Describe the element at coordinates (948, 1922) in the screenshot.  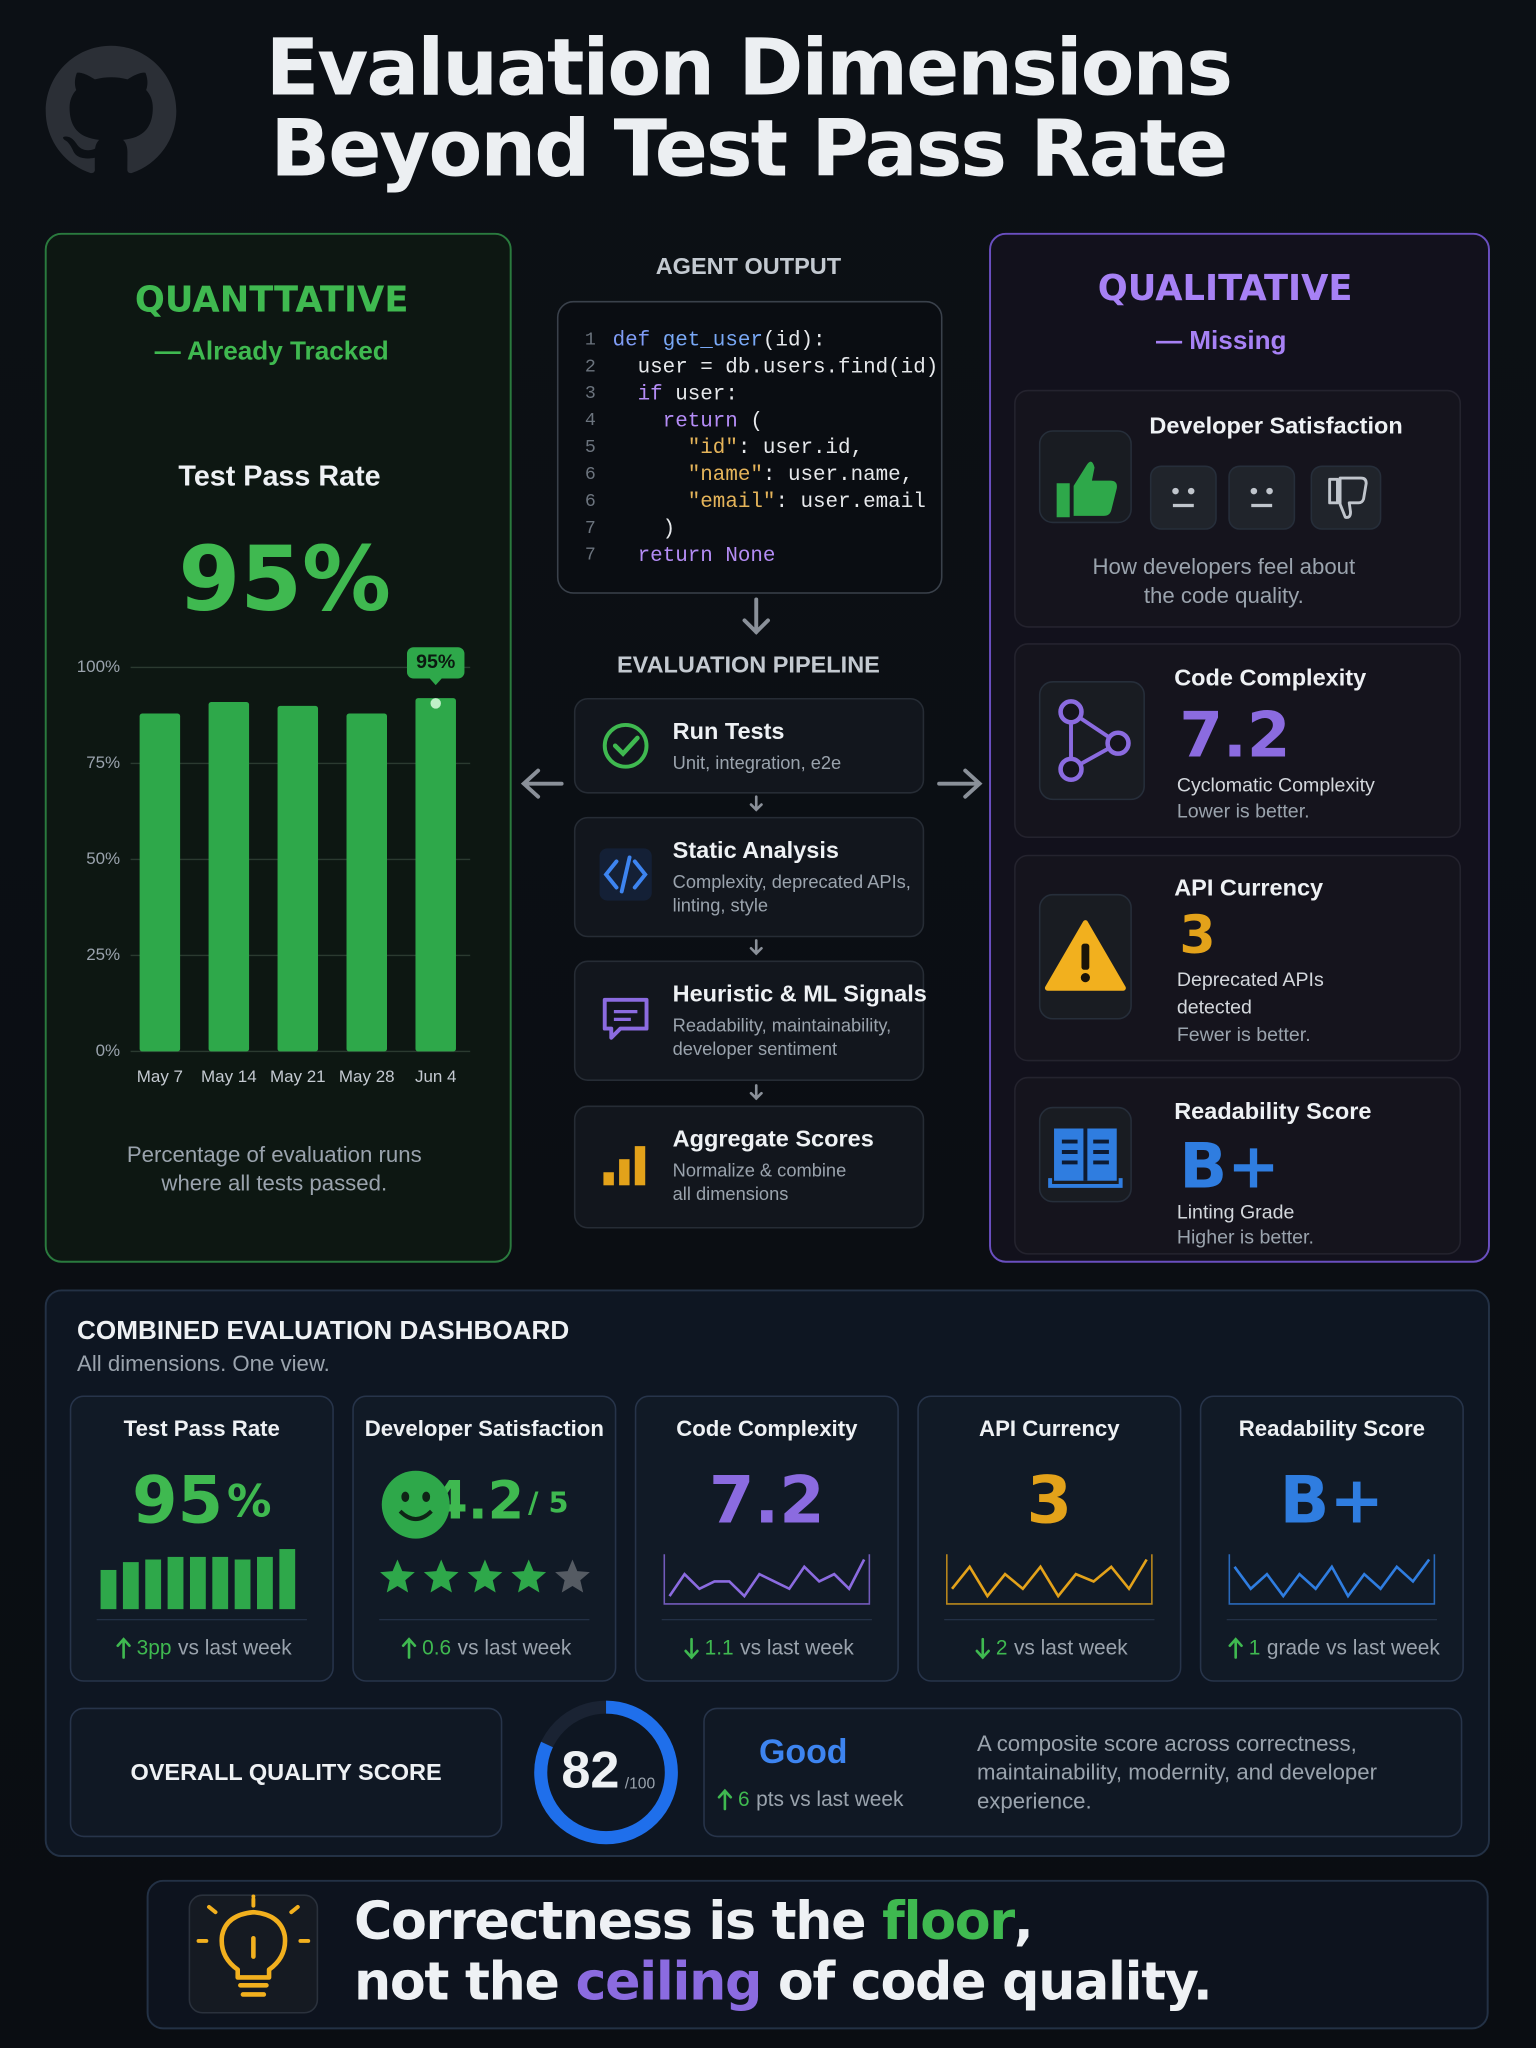
I see `tagline-segment: floor` at that location.